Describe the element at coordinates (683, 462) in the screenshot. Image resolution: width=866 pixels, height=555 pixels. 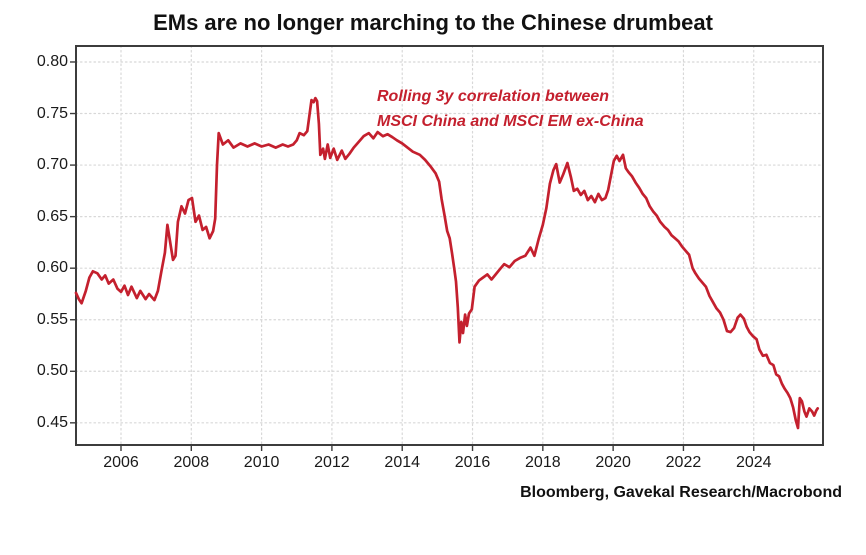
I see `x-tick-label: 2022` at that location.